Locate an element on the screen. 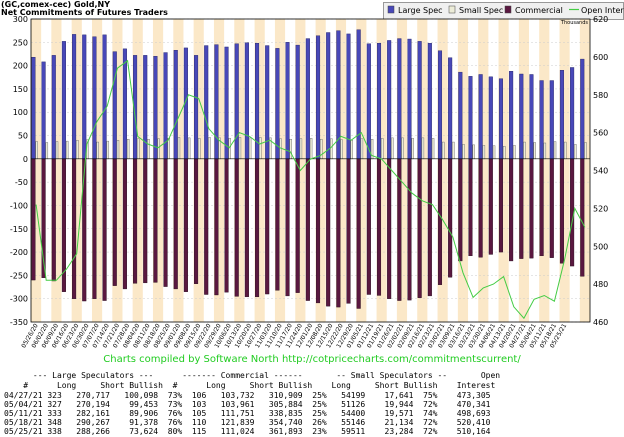 Image resolution: width=624 pixels, height=437 pixels. y-tick-left: 0 is located at coordinates (25, 159).